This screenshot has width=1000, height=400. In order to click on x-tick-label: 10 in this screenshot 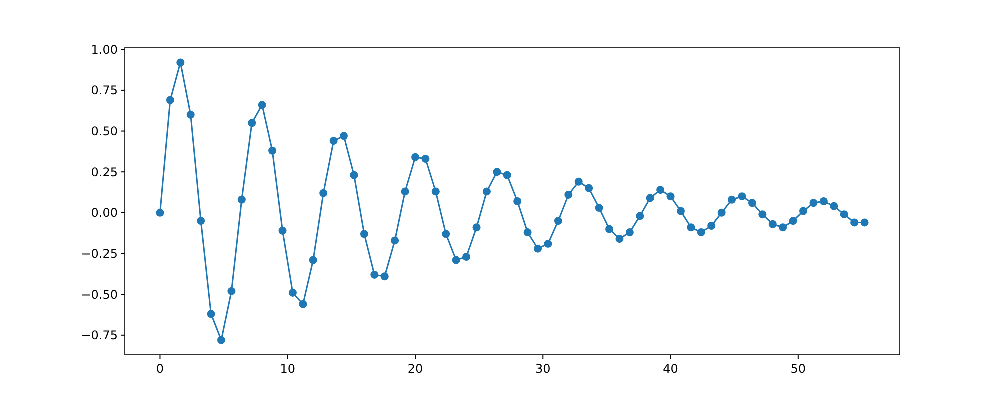, I will do `click(288, 369)`.